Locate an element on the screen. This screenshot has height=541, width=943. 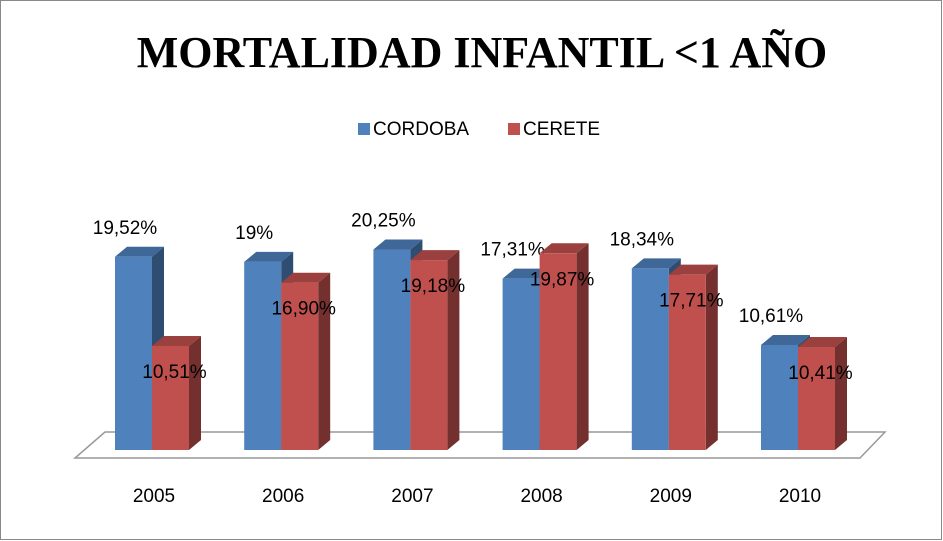
value-label: 20,25% is located at coordinates (383, 221).